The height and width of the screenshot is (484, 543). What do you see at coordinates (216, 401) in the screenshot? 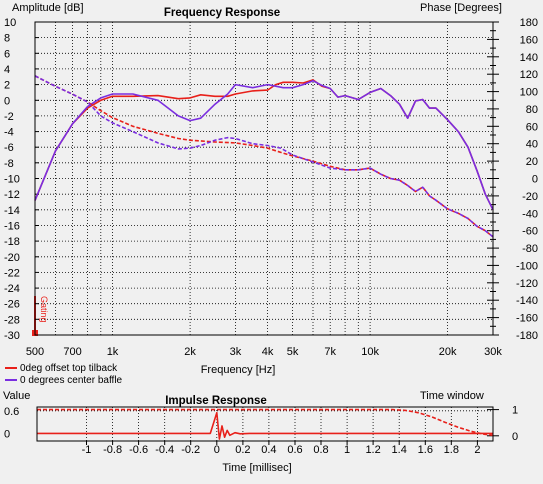
I see `impulse-chart-title: Impulse Response` at bounding box center [216, 401].